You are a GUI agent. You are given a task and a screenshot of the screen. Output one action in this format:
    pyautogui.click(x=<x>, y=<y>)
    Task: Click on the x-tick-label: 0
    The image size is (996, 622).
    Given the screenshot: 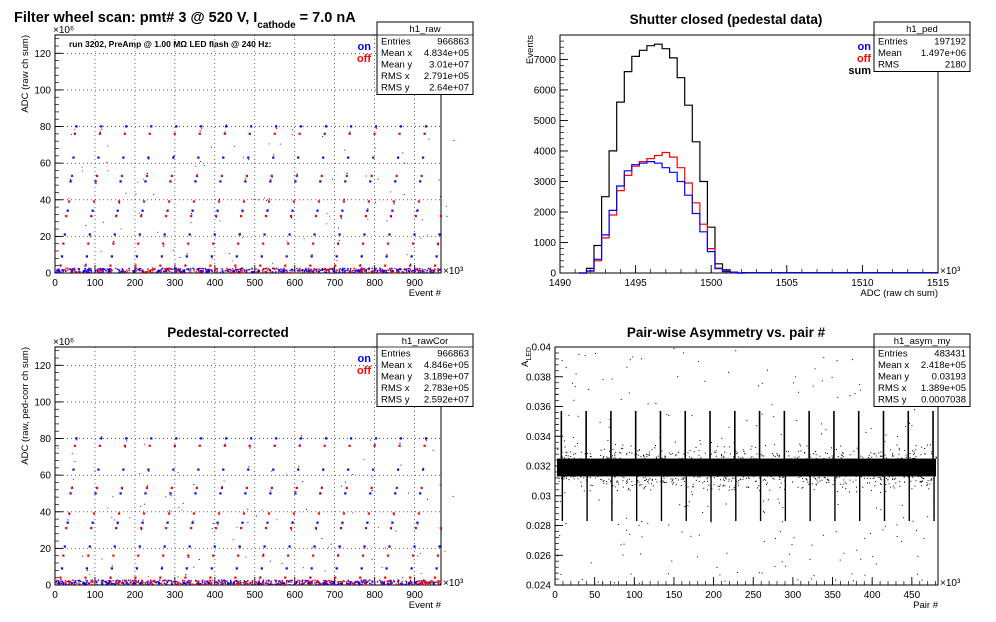 What is the action you would take?
    pyautogui.click(x=555, y=595)
    